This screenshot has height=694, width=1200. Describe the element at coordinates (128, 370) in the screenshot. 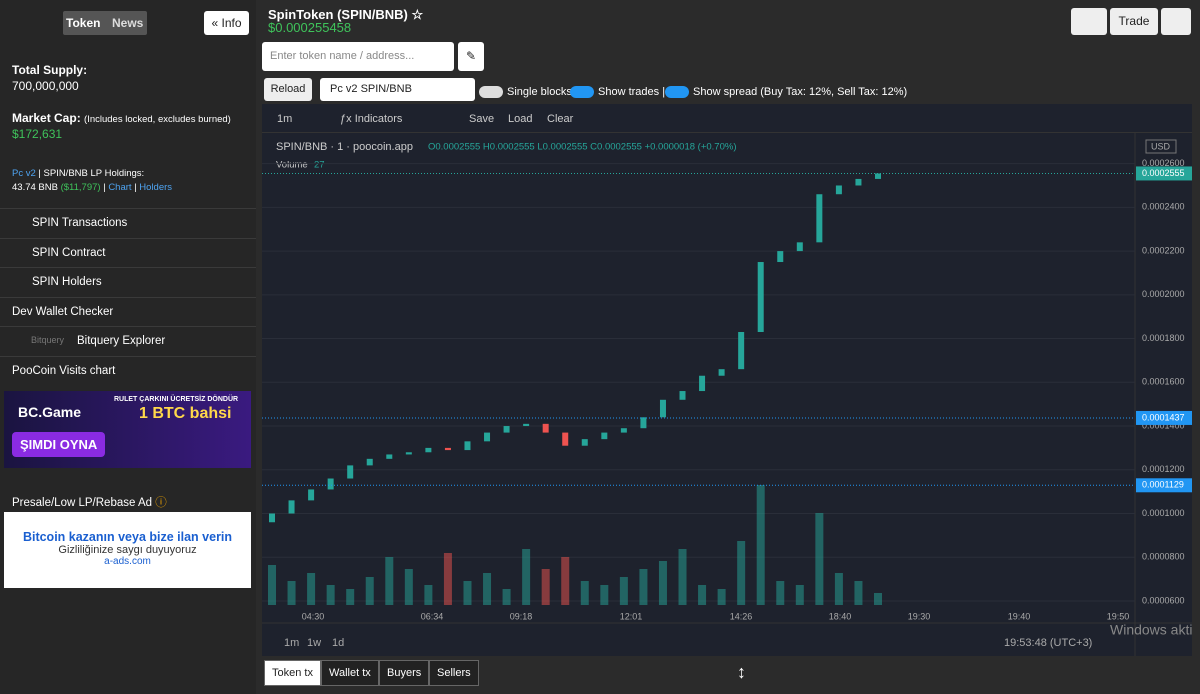

I see `sidebar-link: PooCoin Visits chart` at that location.